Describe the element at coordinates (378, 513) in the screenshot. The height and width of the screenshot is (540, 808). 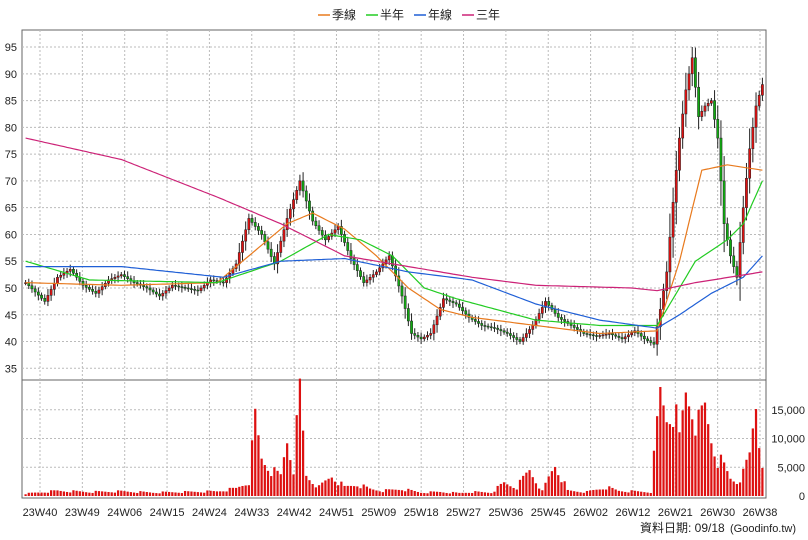
I see `date-tick-8: 25W09` at that location.